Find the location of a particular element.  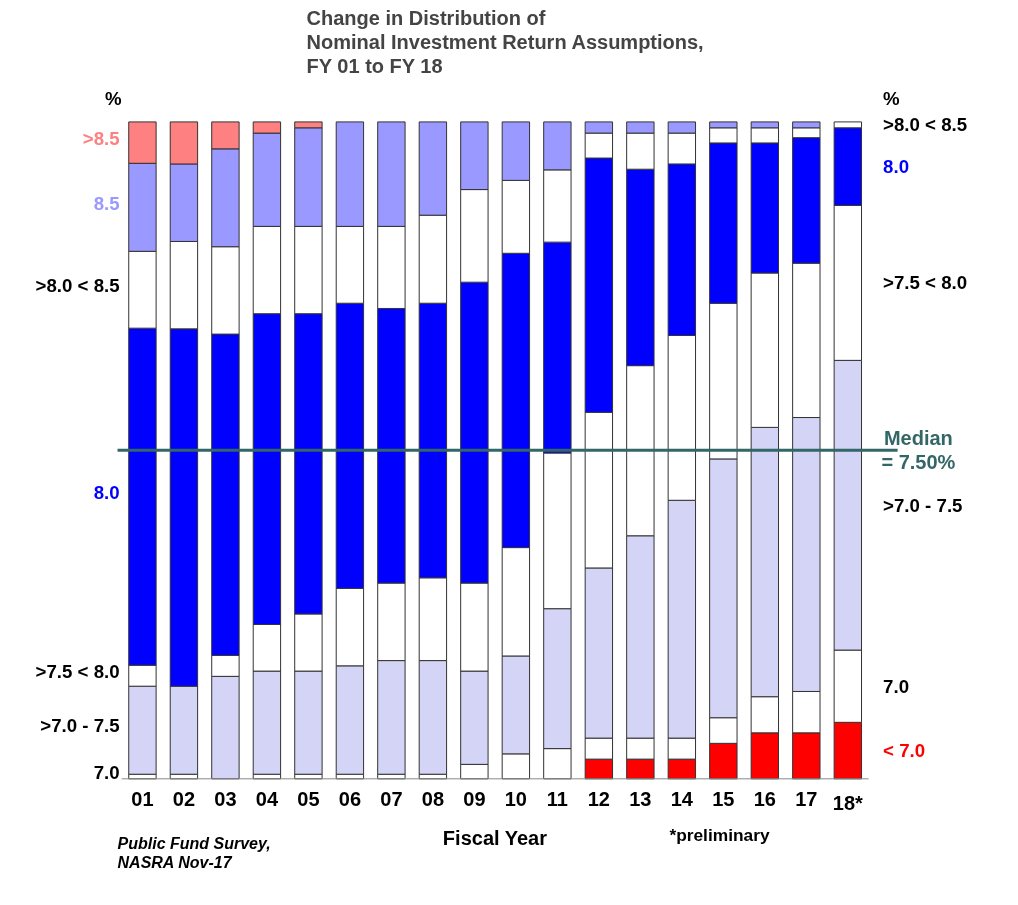

annotation: Median = 7.50% is located at coordinates (918, 450).